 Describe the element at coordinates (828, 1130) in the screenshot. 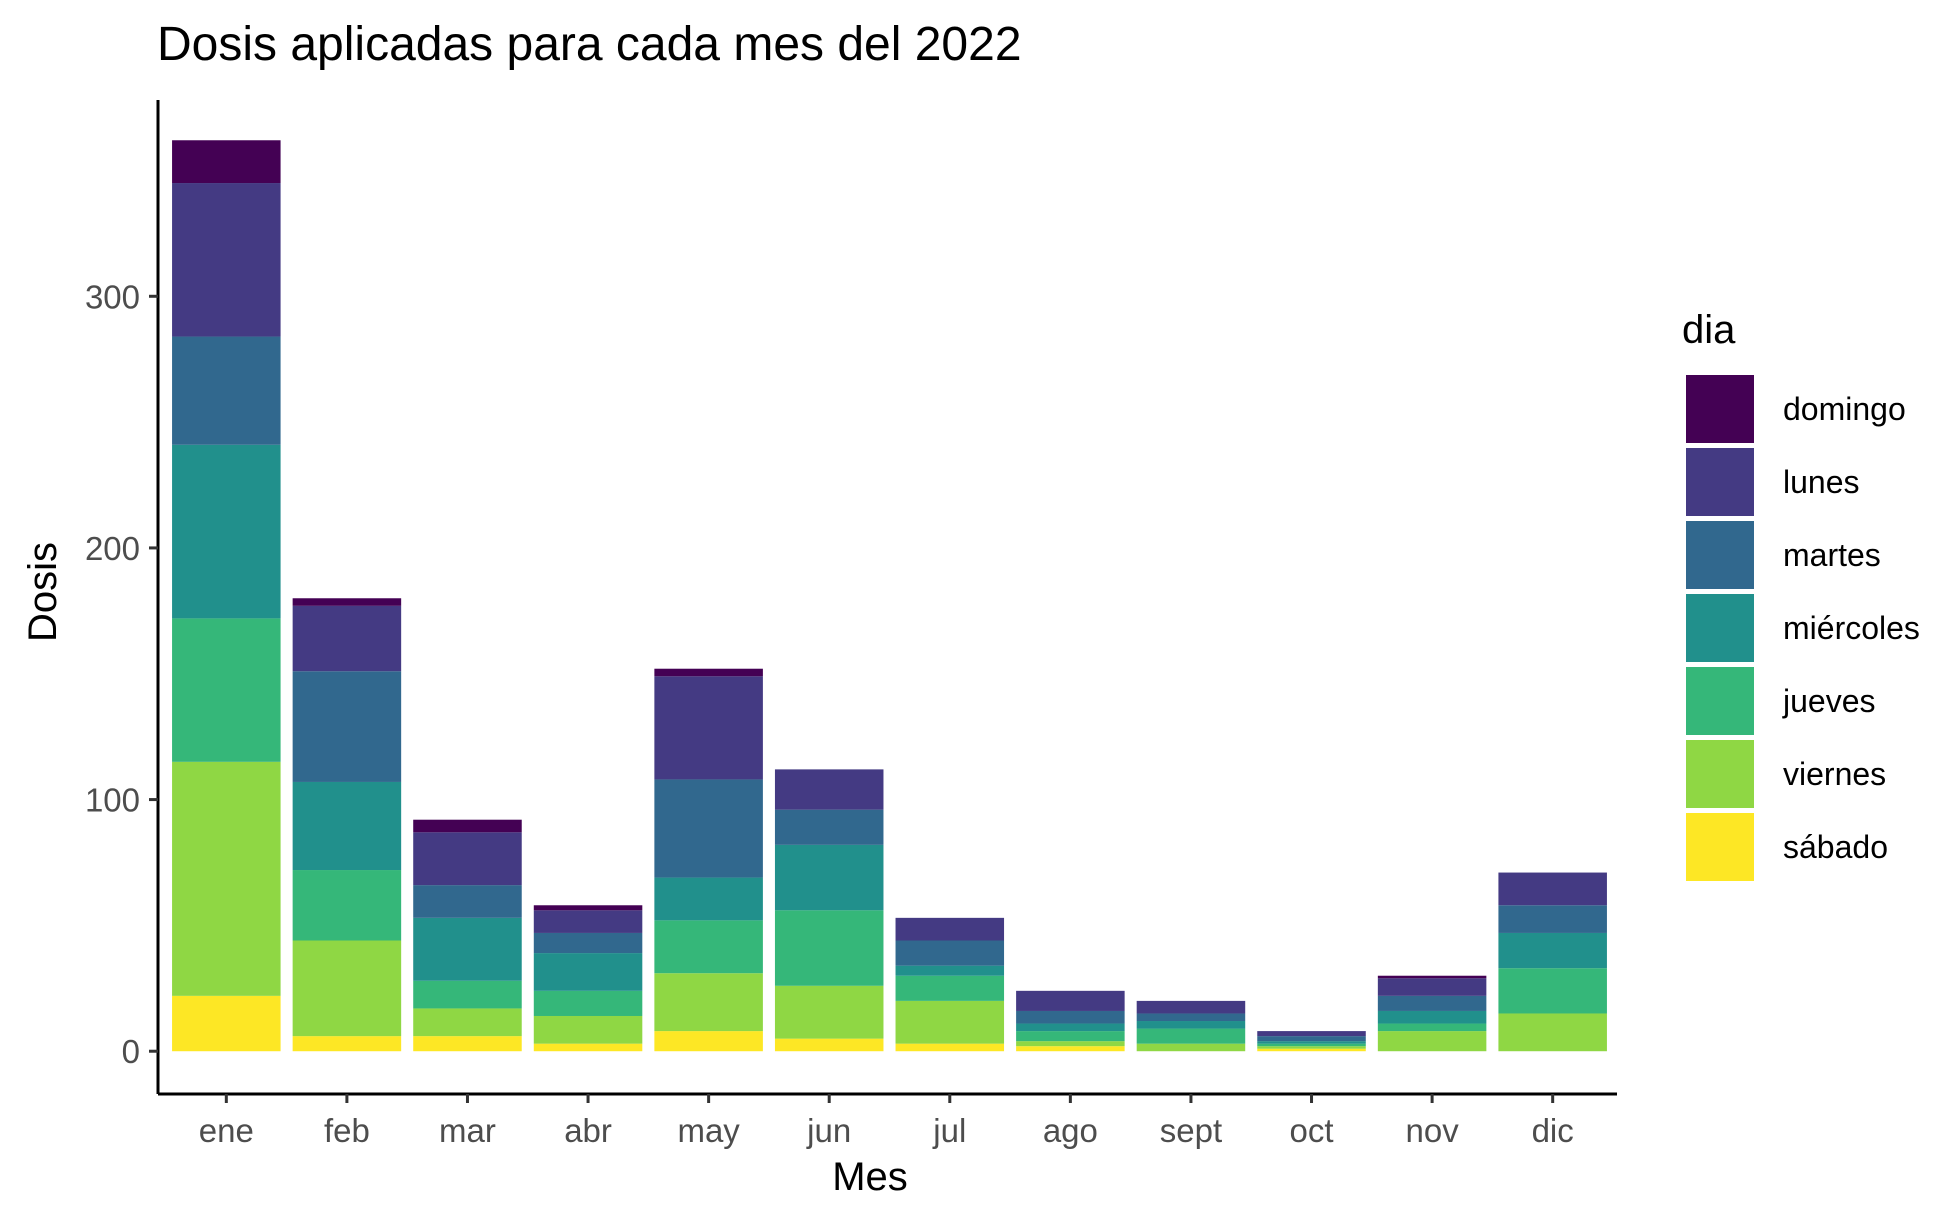

I see `x-tick-label: jun` at that location.